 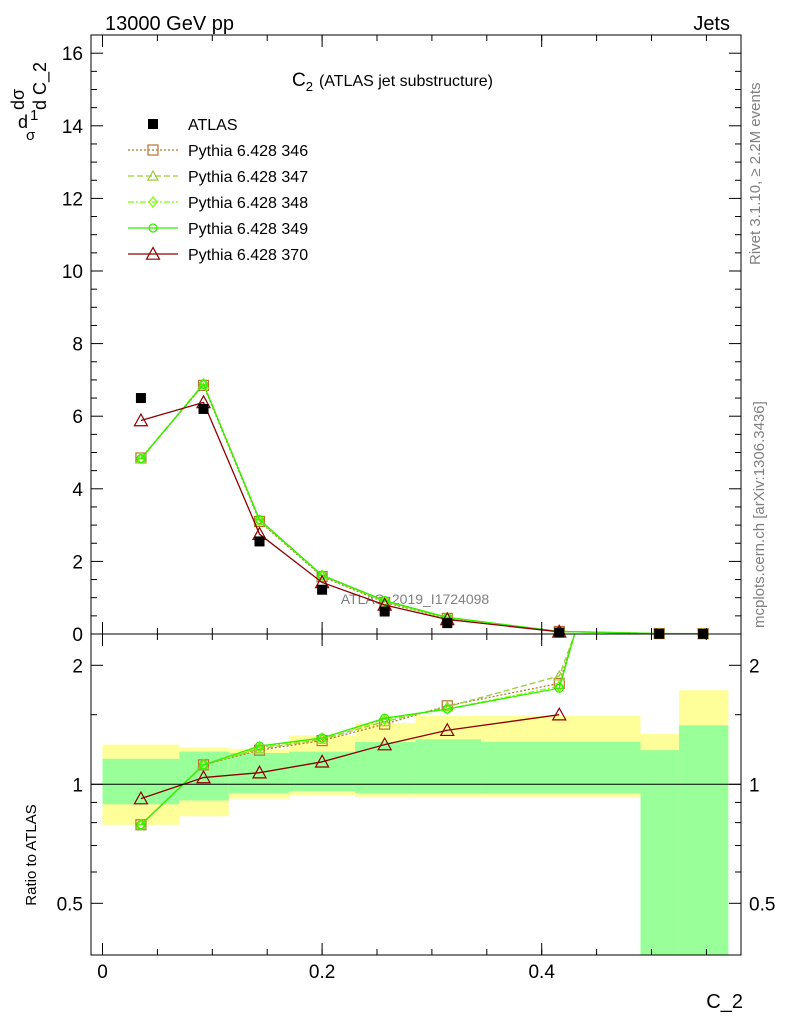 I want to click on side-label-bottom: mcplots.cern.ch [arXiv:1306.3436], so click(x=759, y=514).